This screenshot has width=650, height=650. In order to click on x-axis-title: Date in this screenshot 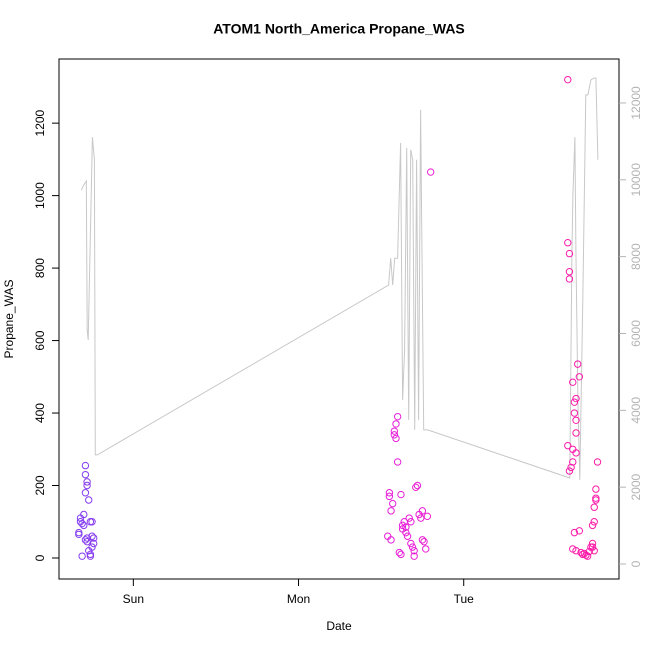, I will do `click(339, 626)`.